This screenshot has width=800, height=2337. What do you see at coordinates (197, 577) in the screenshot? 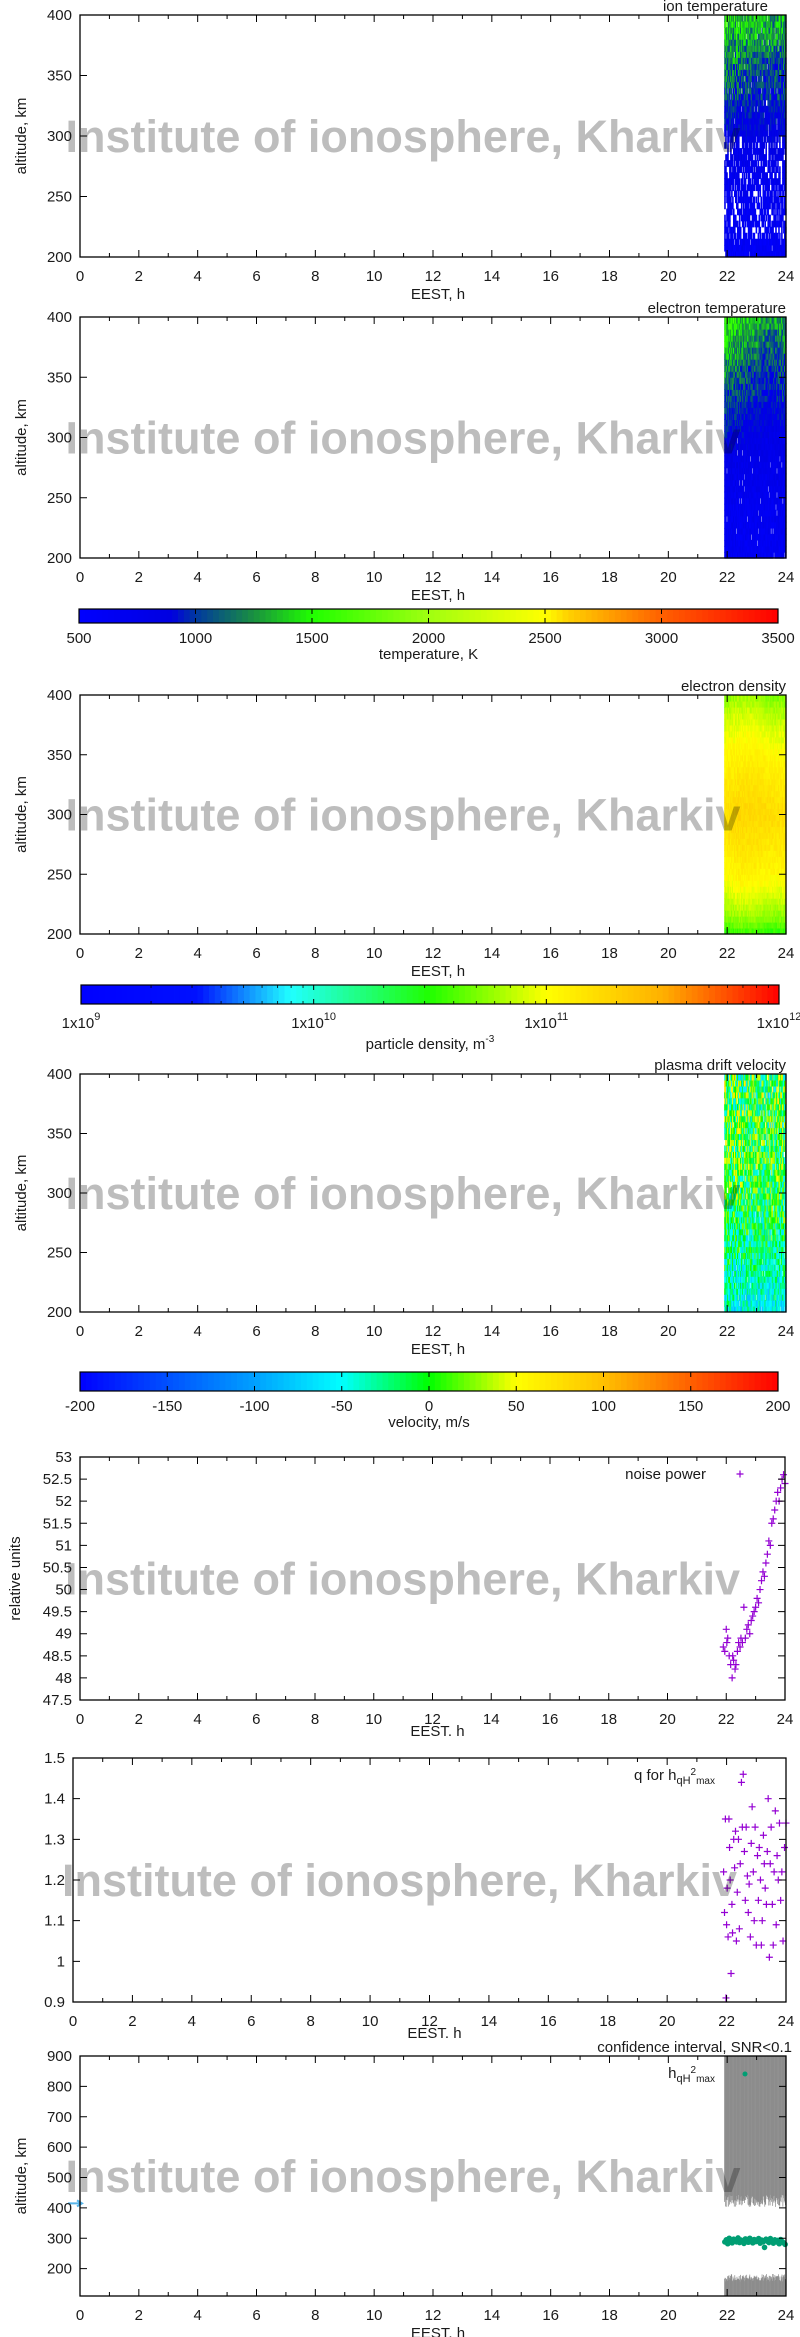
I see `x-tick-label: 4` at bounding box center [197, 577].